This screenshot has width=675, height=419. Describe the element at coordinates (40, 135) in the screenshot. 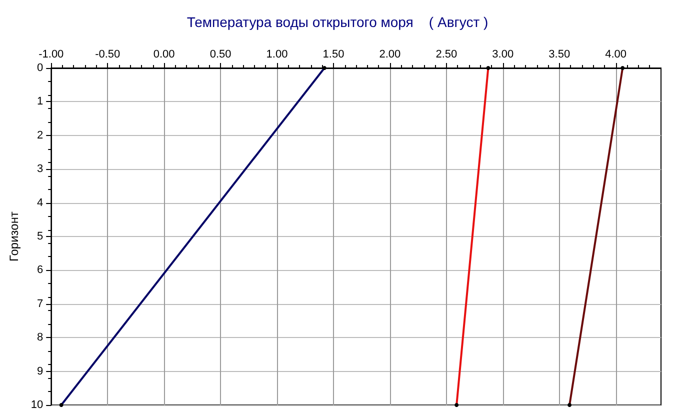

I see `y-tick-label: 2` at that location.